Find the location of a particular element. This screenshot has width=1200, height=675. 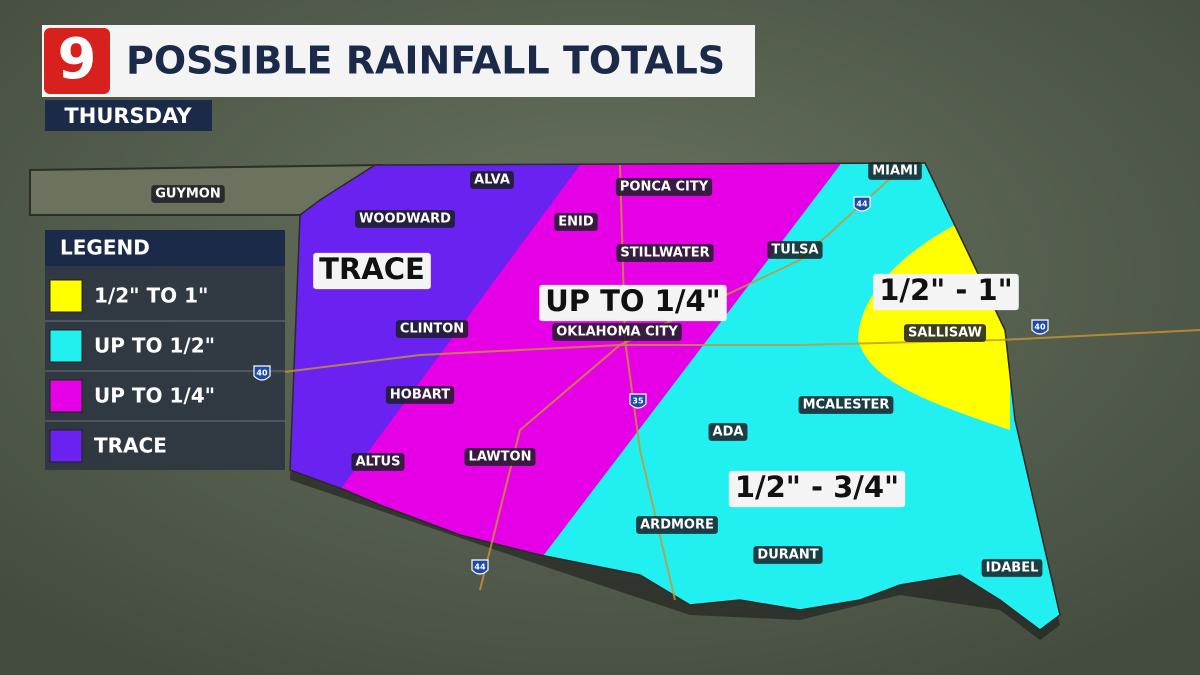

city-label-text: HOBART is located at coordinates (420, 395).